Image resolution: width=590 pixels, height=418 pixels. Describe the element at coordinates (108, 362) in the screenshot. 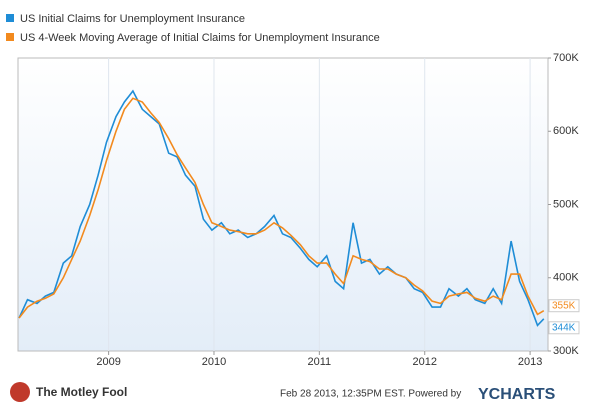

I see `x-tick-label: 2009` at that location.